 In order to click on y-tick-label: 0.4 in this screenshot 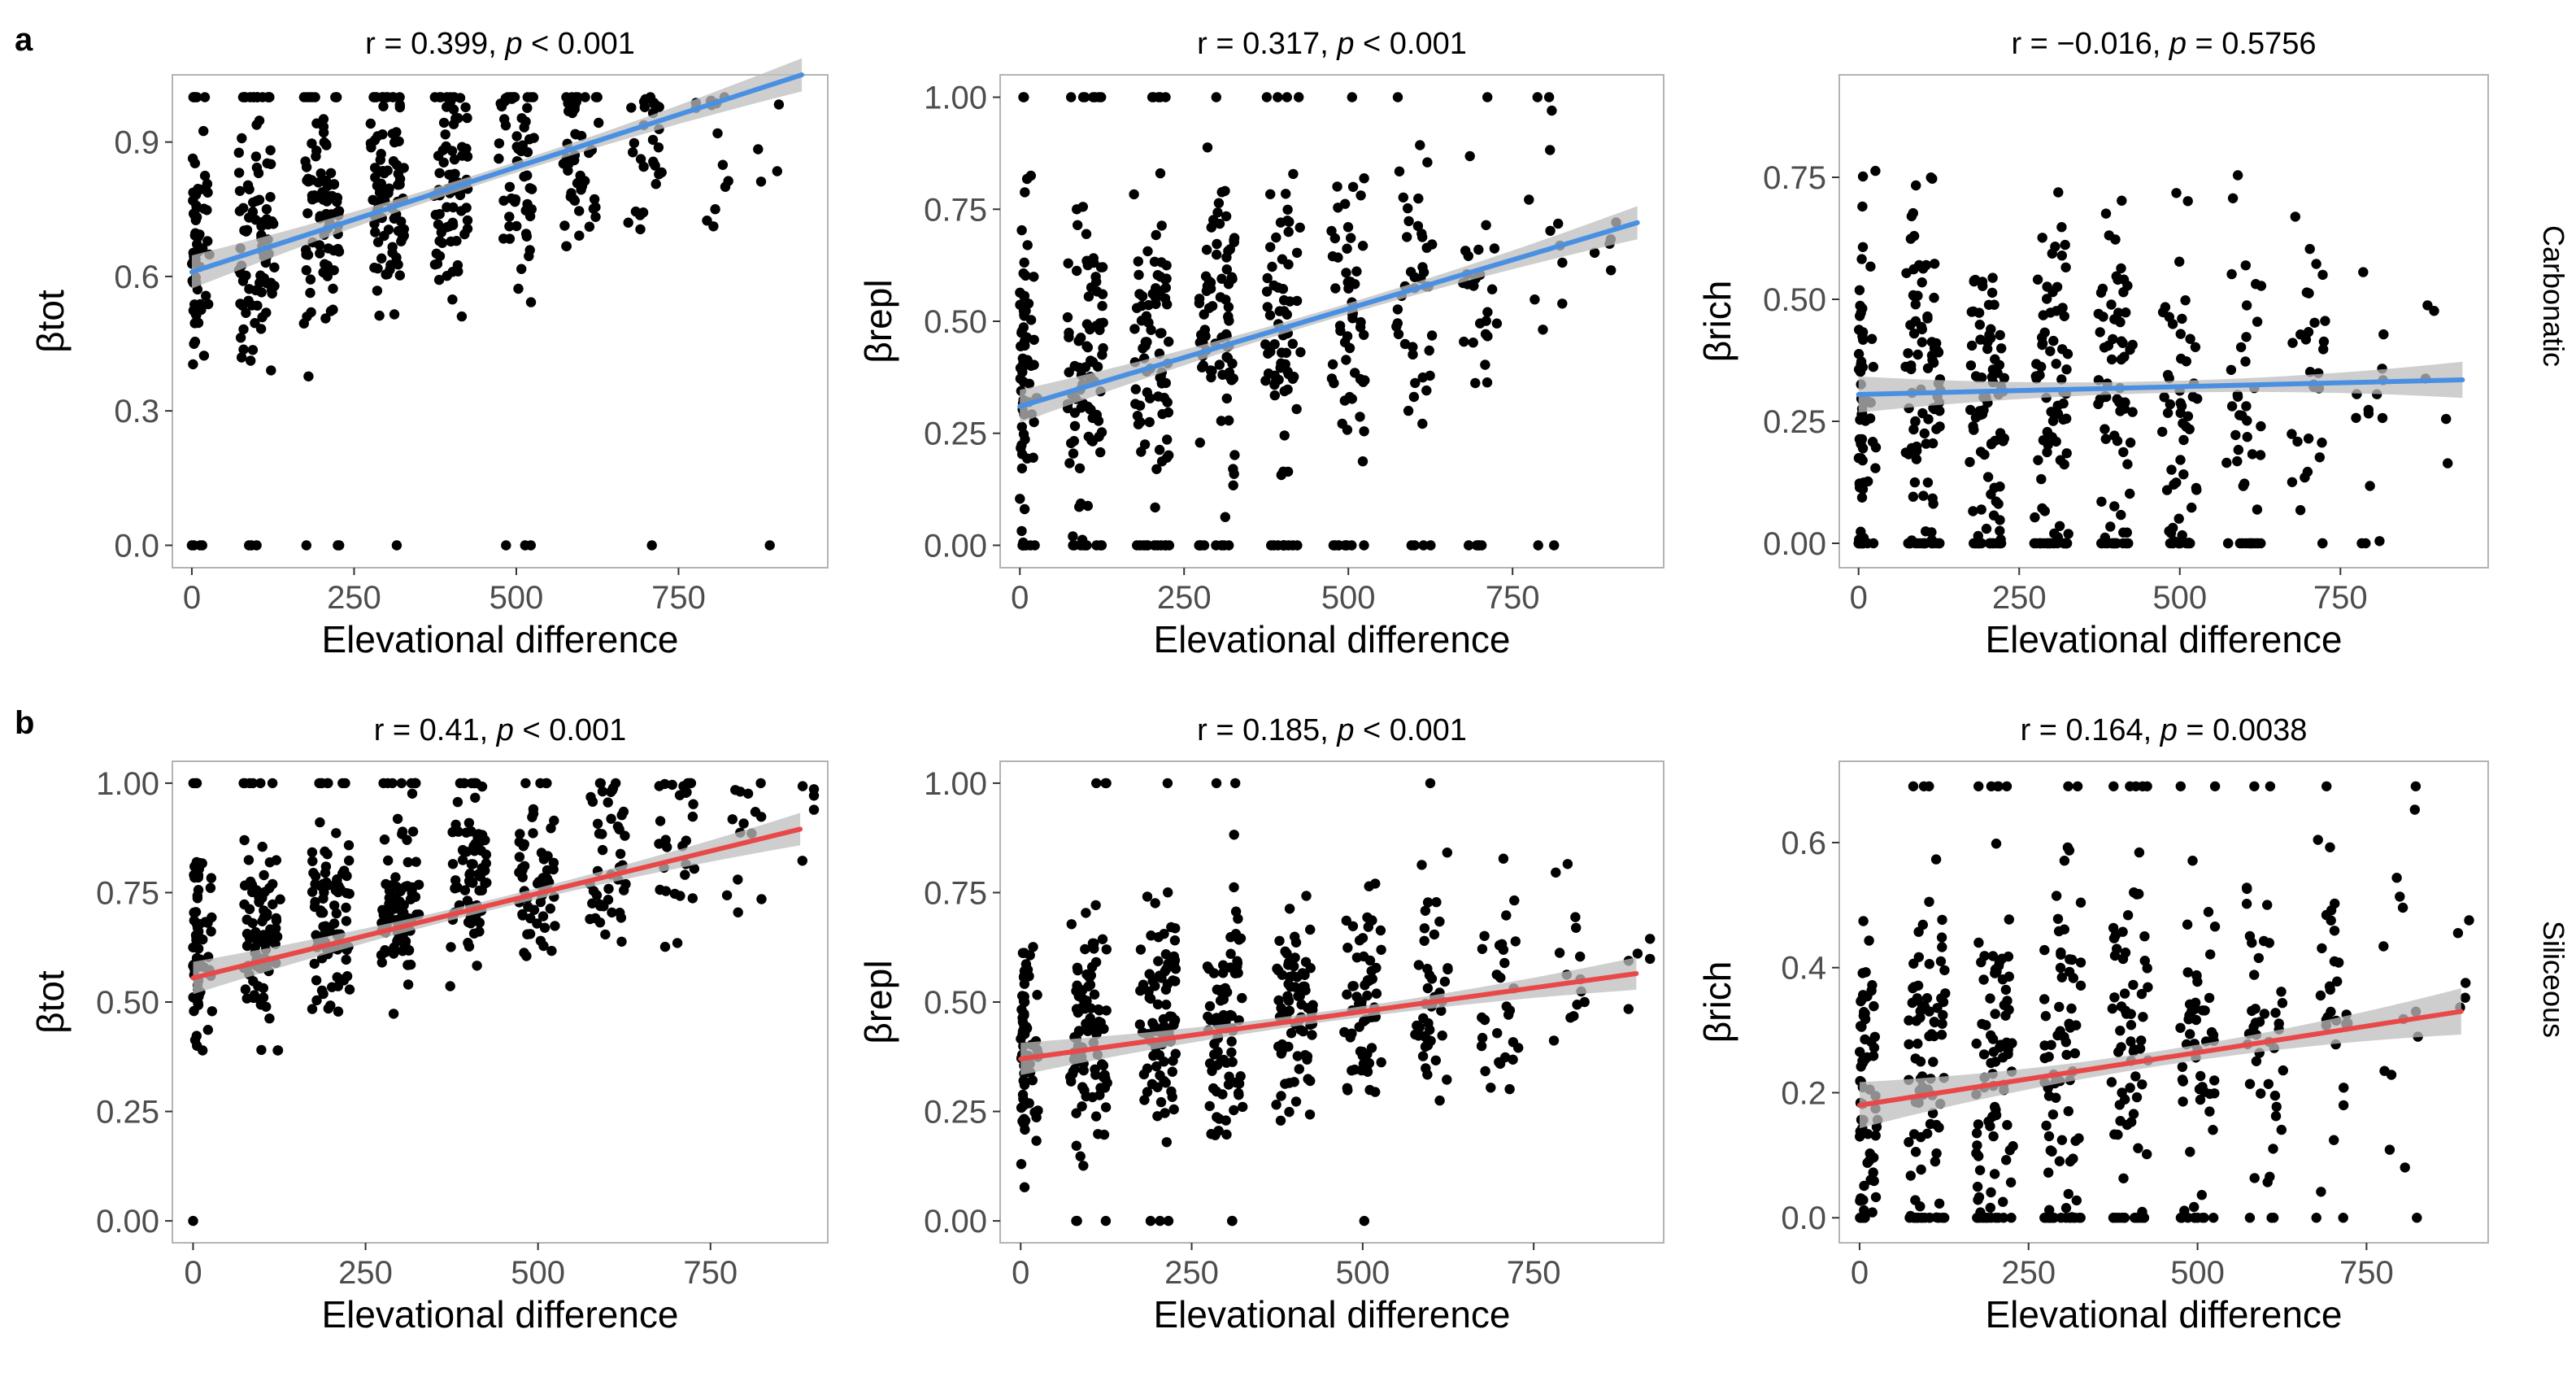, I will do `click(1803, 969)`.